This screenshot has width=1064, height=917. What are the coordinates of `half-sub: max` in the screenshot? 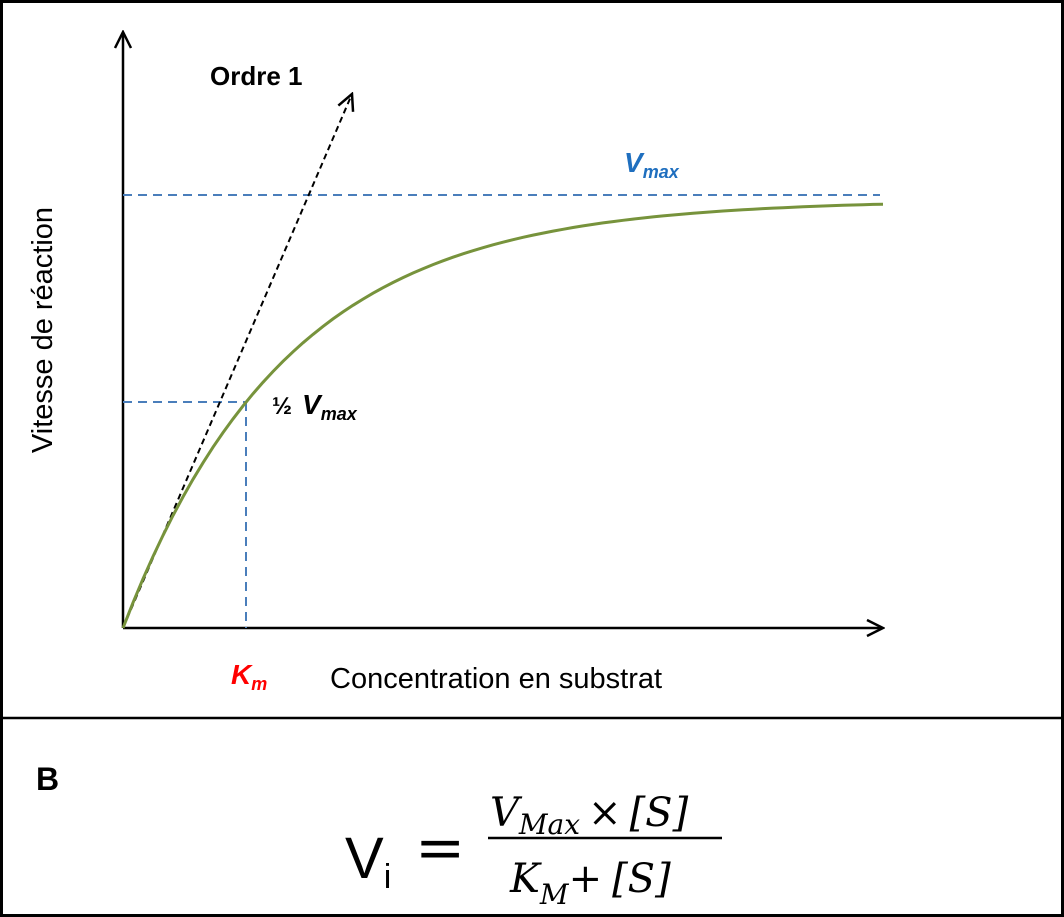 It's located at (339, 414).